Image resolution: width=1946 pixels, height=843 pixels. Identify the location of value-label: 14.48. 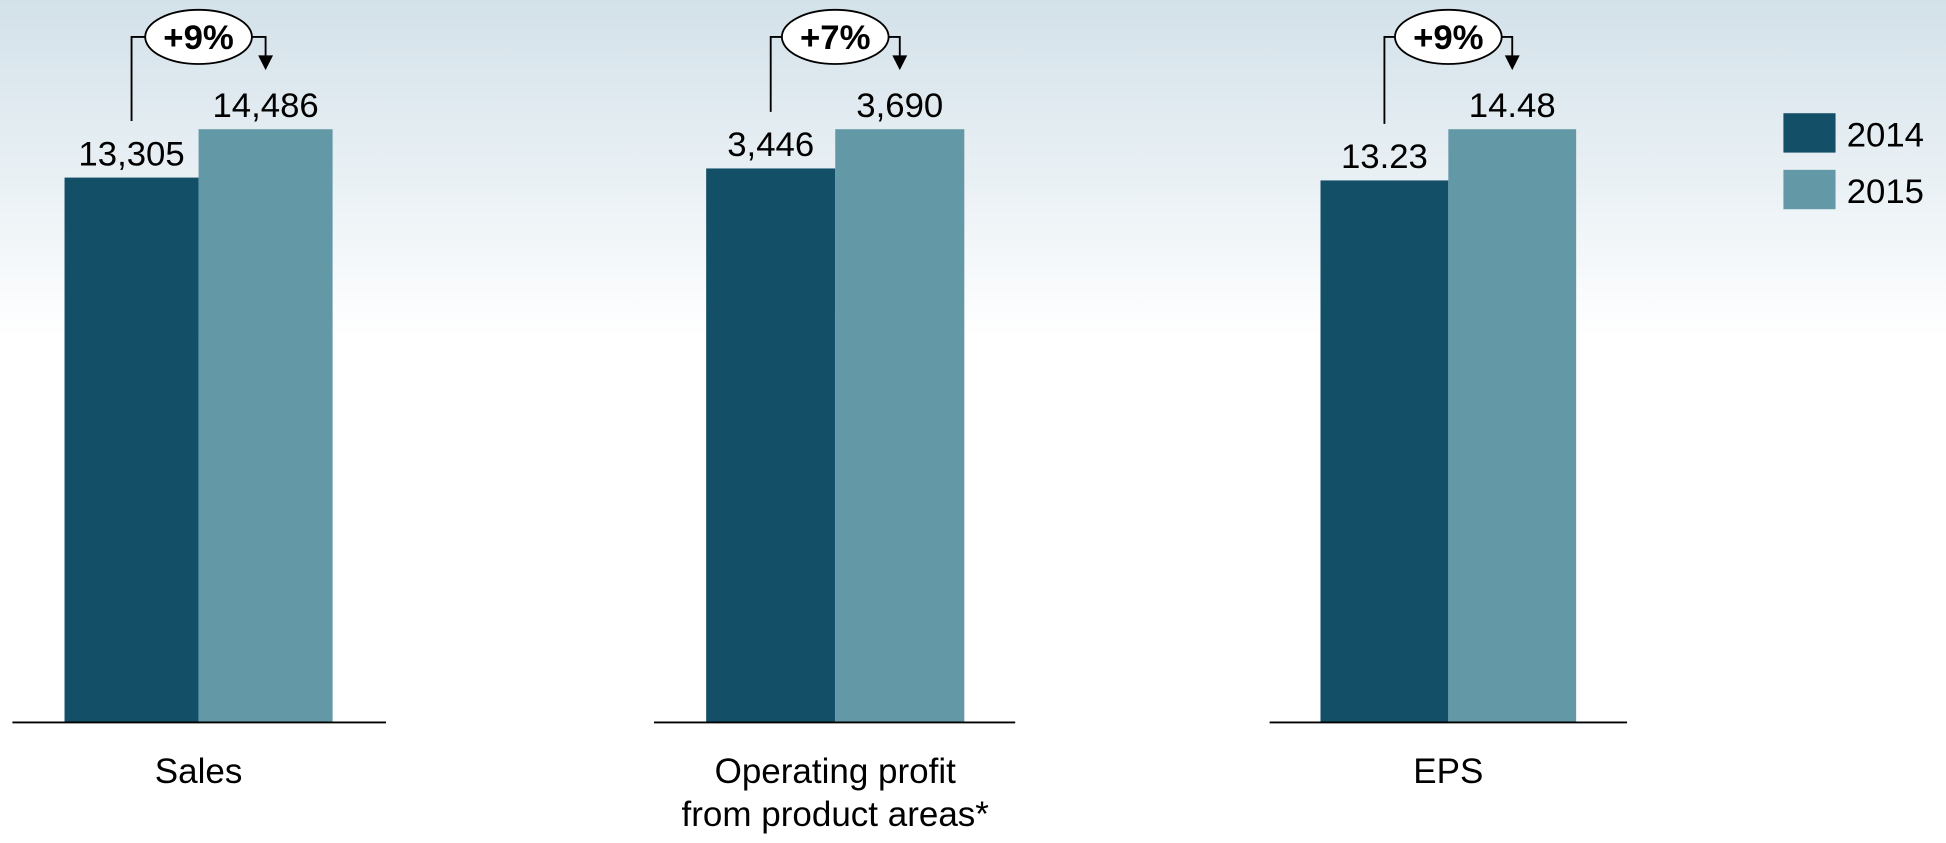
(1512, 106).